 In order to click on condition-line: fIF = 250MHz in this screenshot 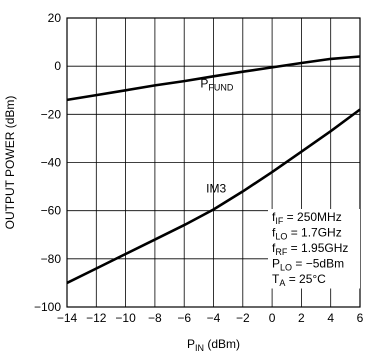, I will do `click(307, 218)`.